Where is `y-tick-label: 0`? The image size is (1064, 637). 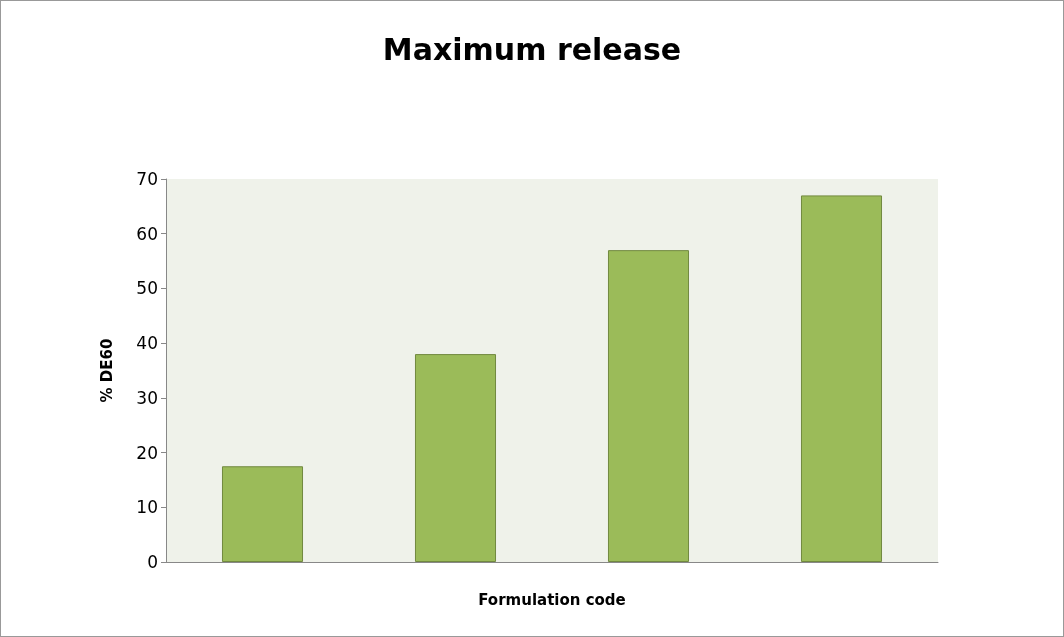
y-tick-label: 0 is located at coordinates (152, 562).